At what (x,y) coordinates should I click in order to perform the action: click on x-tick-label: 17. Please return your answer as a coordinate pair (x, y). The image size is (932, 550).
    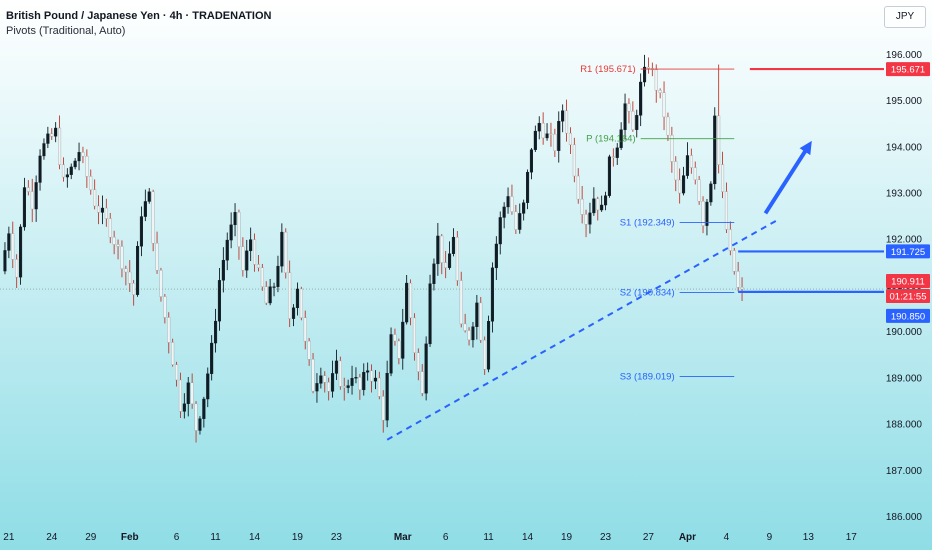
    Looking at the image, I should click on (852, 537).